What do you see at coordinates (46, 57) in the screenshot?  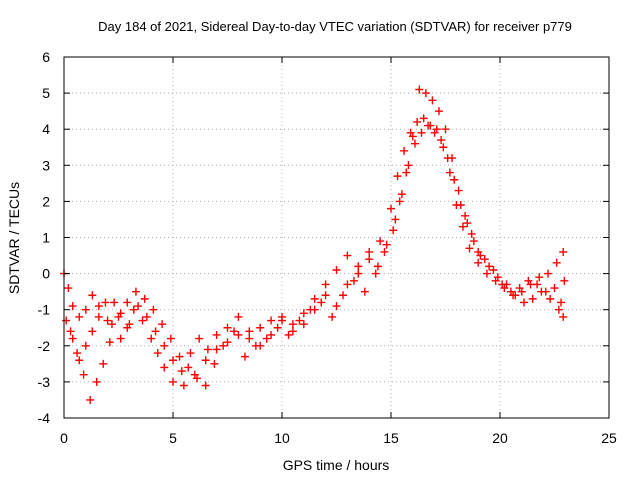 I see `y-tick-label: 6` at bounding box center [46, 57].